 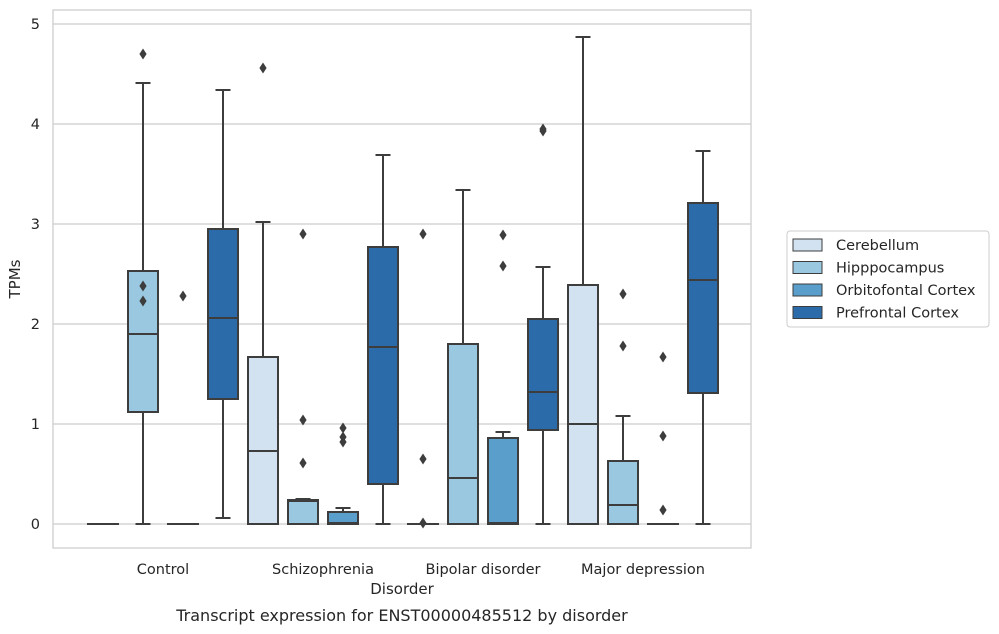 I want to click on y-tick-label: 4, so click(x=35, y=125).